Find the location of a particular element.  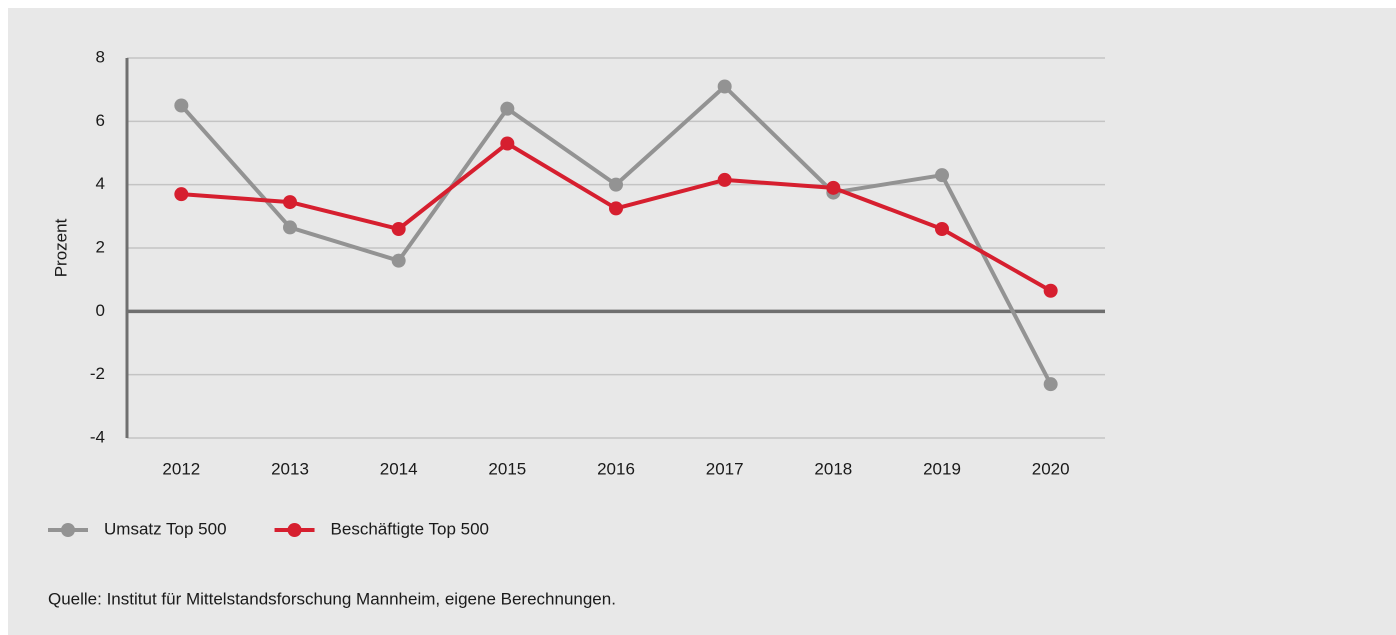

x-tick-label: 2019 is located at coordinates (942, 468).